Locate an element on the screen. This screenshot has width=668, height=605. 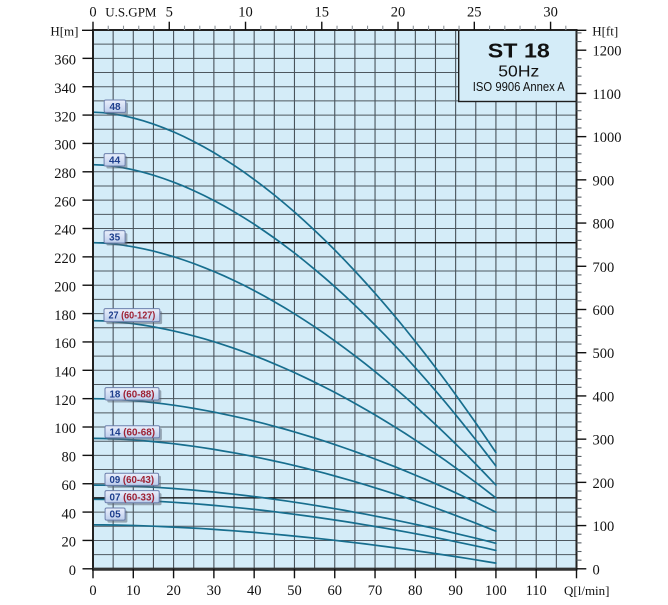
svg-text: Q[l/min] is located at coordinates (587, 590).